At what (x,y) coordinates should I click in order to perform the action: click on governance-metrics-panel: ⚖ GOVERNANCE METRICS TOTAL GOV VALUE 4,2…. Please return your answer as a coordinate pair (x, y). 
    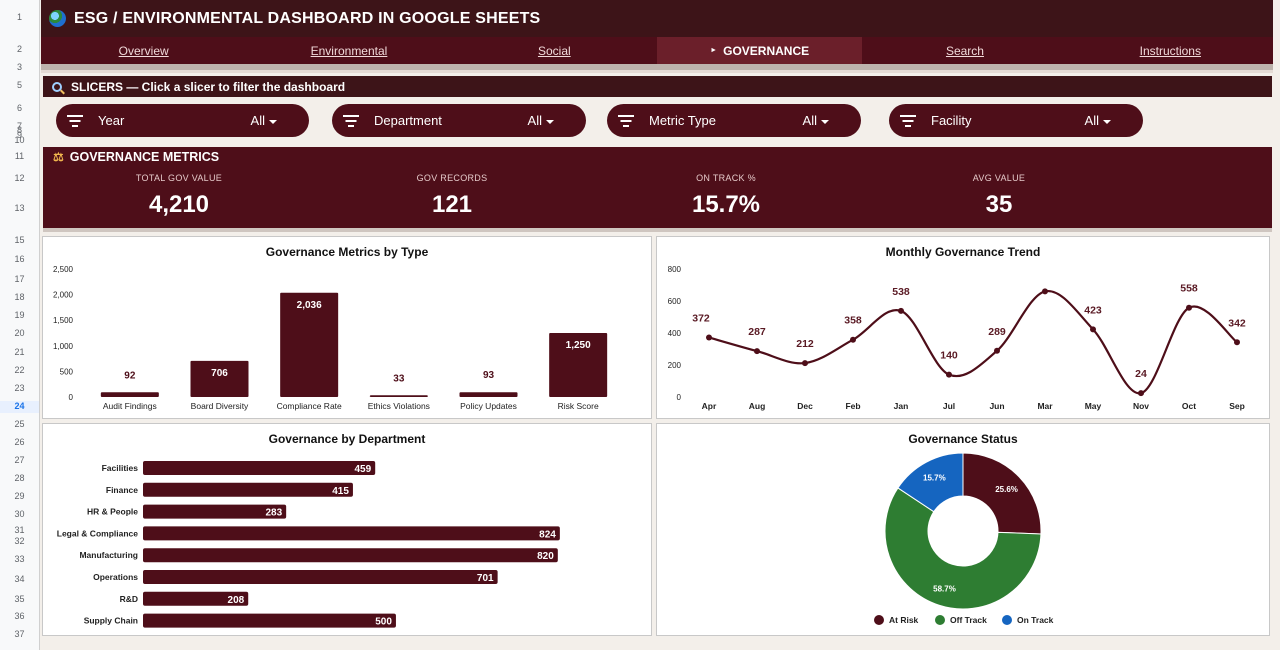
    Looking at the image, I should click on (657, 187).